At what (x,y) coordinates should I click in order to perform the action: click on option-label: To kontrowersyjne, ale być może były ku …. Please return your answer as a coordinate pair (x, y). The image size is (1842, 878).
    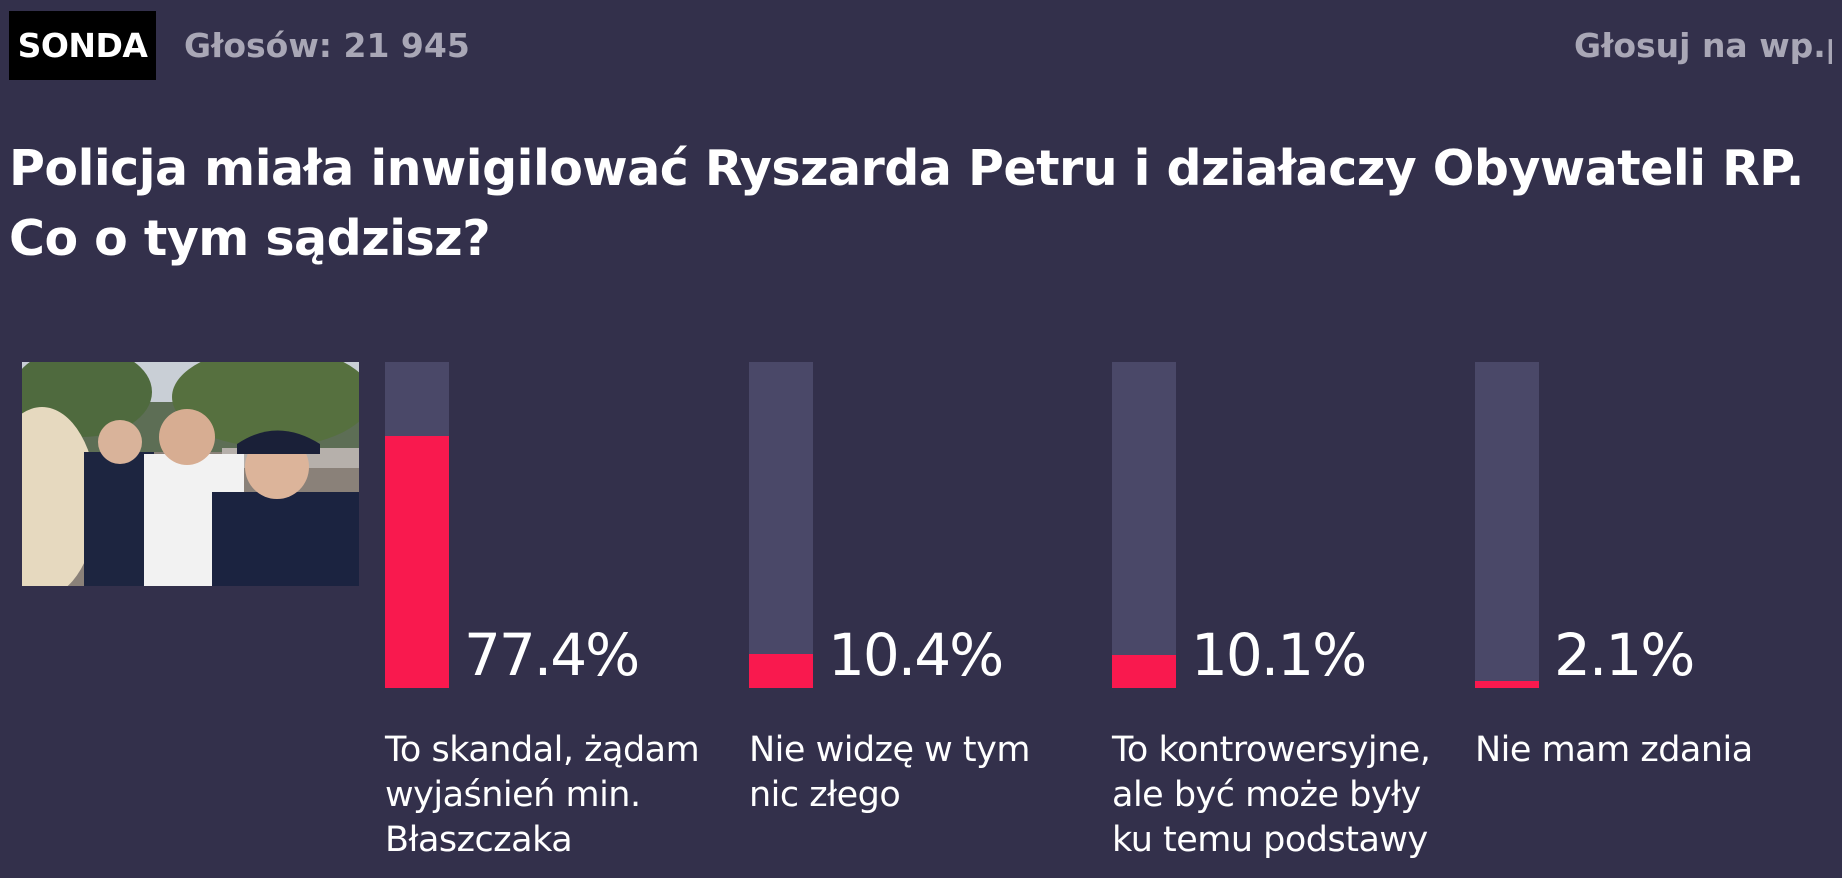
    Looking at the image, I should click on (1271, 795).